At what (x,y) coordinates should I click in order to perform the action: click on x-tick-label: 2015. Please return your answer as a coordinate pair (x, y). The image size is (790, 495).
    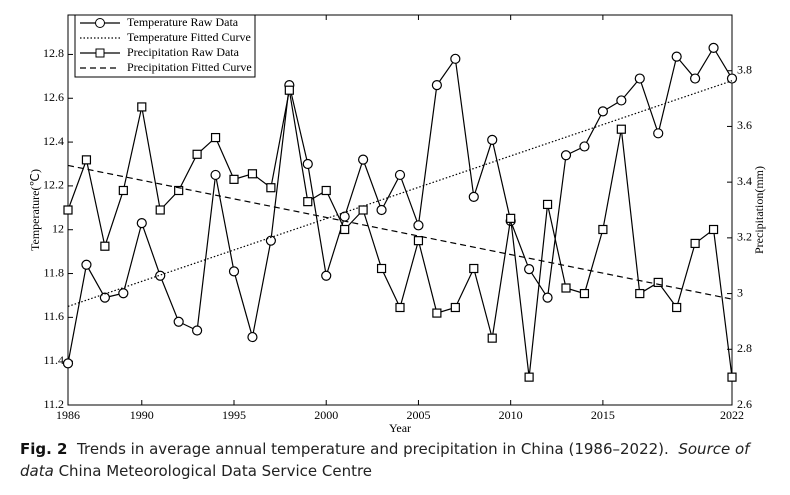
    Looking at the image, I should click on (603, 415).